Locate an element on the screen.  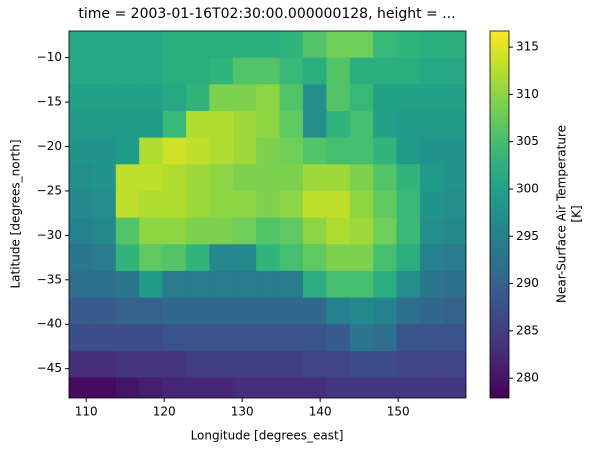
colorbar-tick-label: 285 is located at coordinates (527, 330).